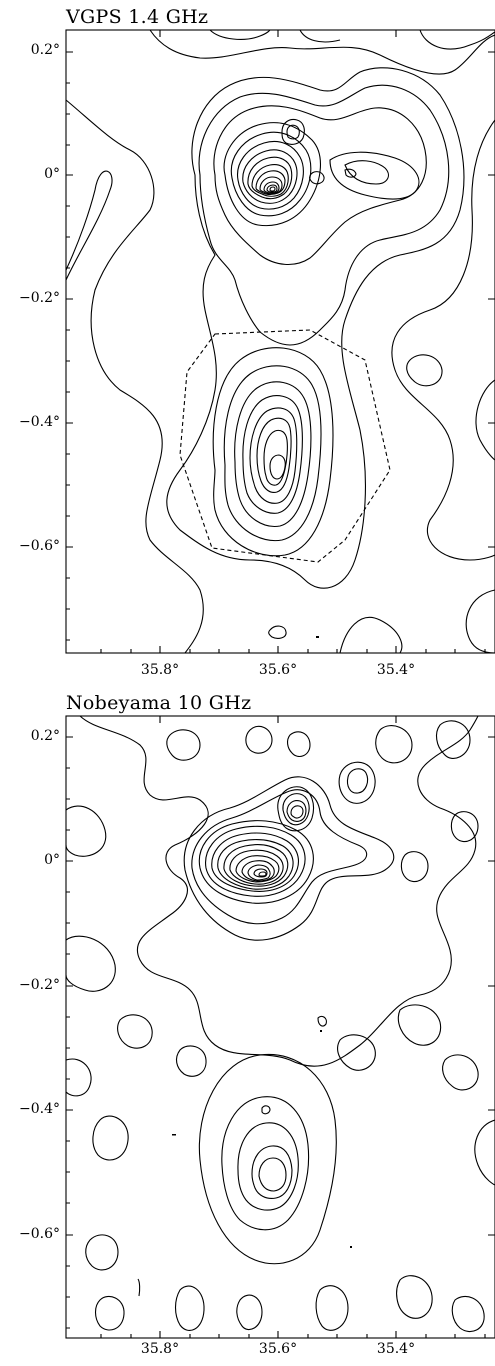 The height and width of the screenshot is (1366, 495). What do you see at coordinates (137, 17) in the screenshot?
I see `panel-title: VGPS 1.4 GHz` at bounding box center [137, 17].